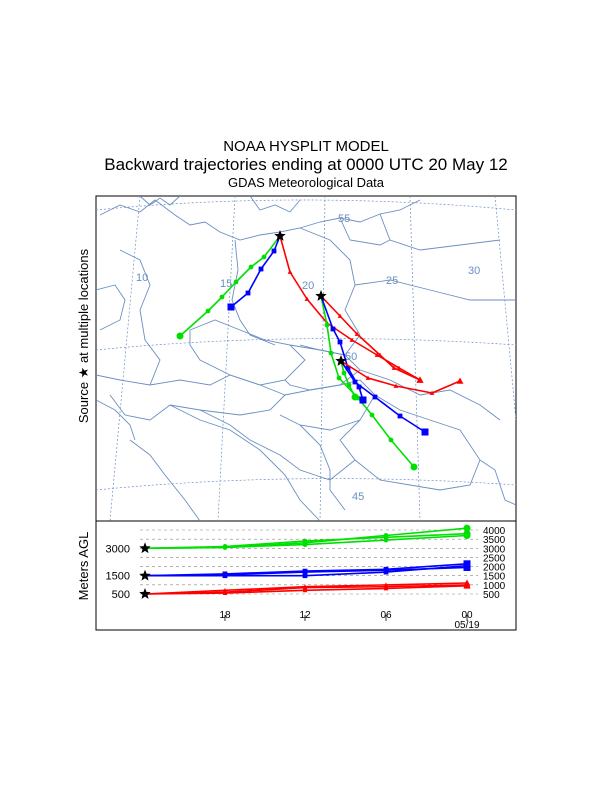  What do you see at coordinates (305, 615) in the screenshot?
I see `x-tick-label: 12` at bounding box center [305, 615].